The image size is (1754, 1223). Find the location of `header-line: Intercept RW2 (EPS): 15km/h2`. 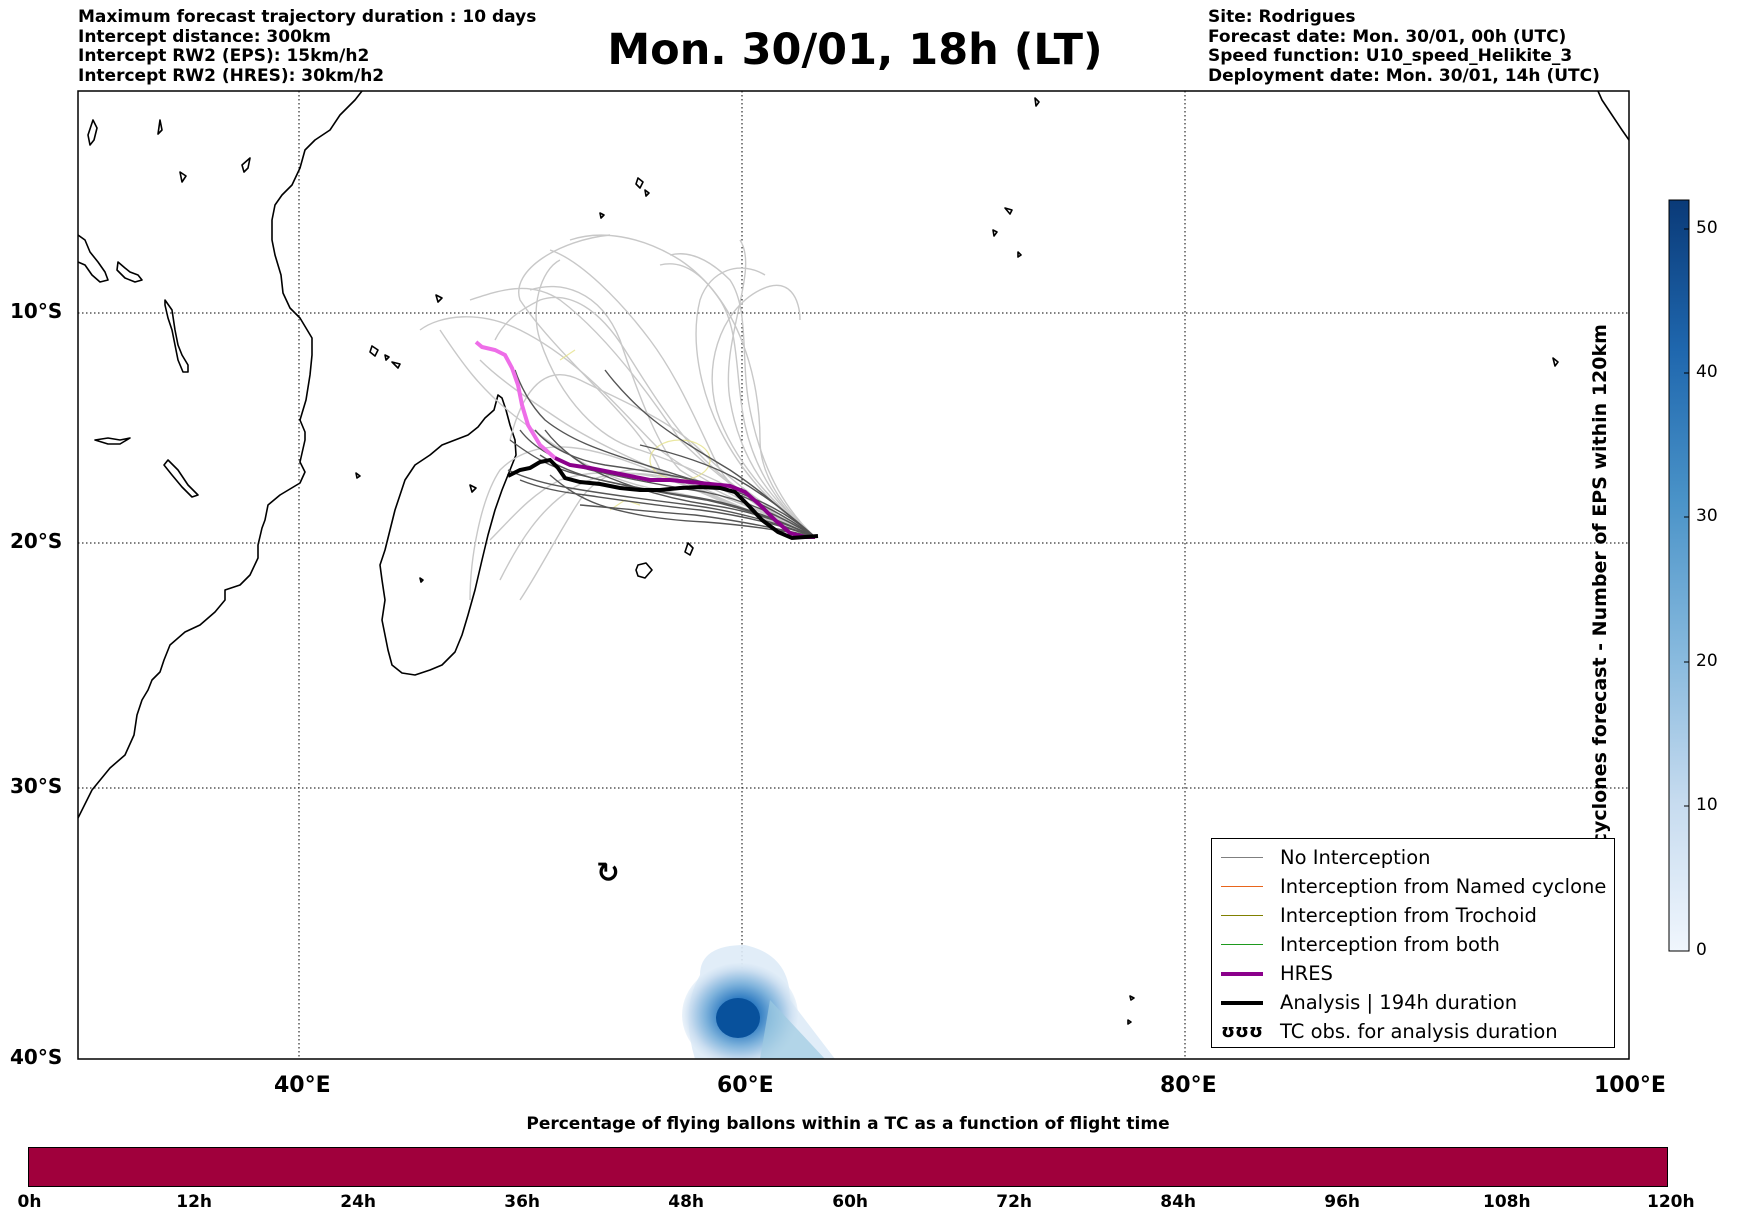

header-line: Intercept RW2 (EPS): 15km/h2 is located at coordinates (224, 56).